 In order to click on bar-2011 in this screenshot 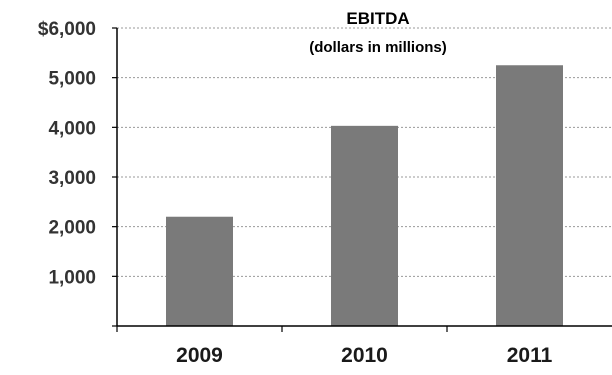, I will do `click(529, 195)`.